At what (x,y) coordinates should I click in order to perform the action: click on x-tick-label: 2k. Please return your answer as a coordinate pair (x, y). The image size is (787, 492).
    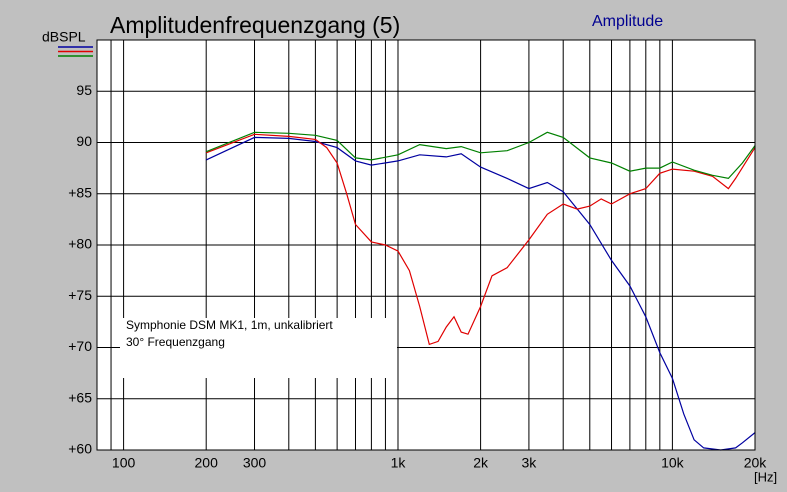
    Looking at the image, I should click on (481, 463).